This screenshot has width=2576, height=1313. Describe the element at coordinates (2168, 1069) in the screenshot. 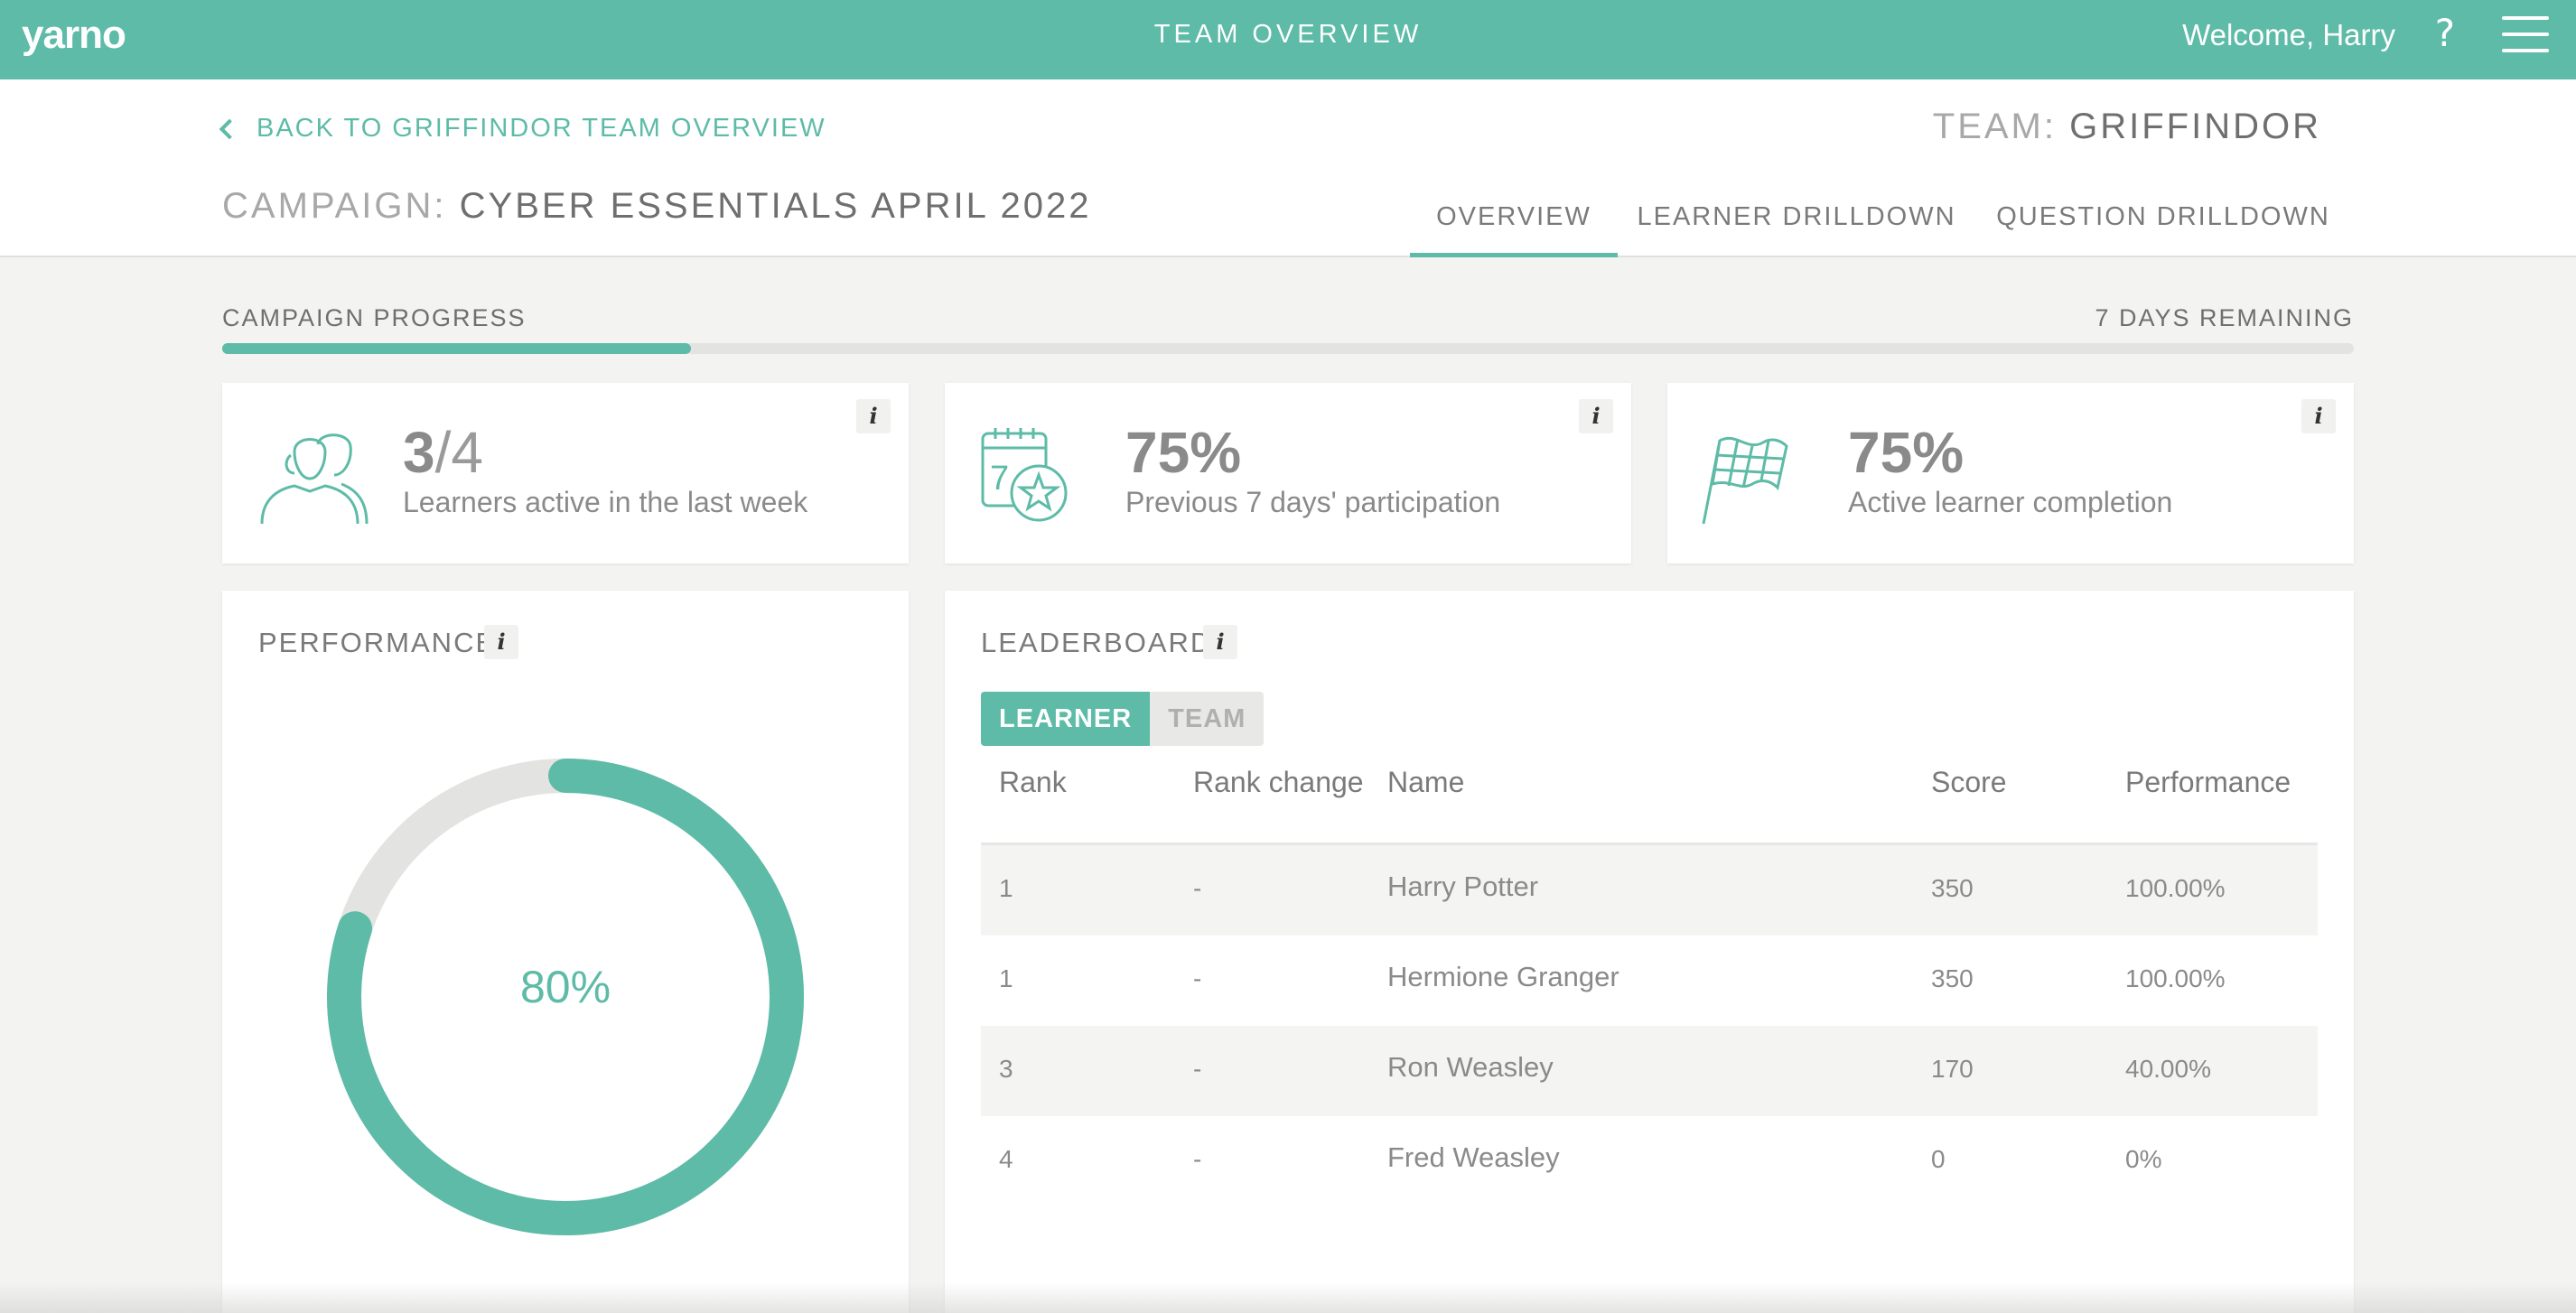

I see `row-performance: 40.00%` at that location.